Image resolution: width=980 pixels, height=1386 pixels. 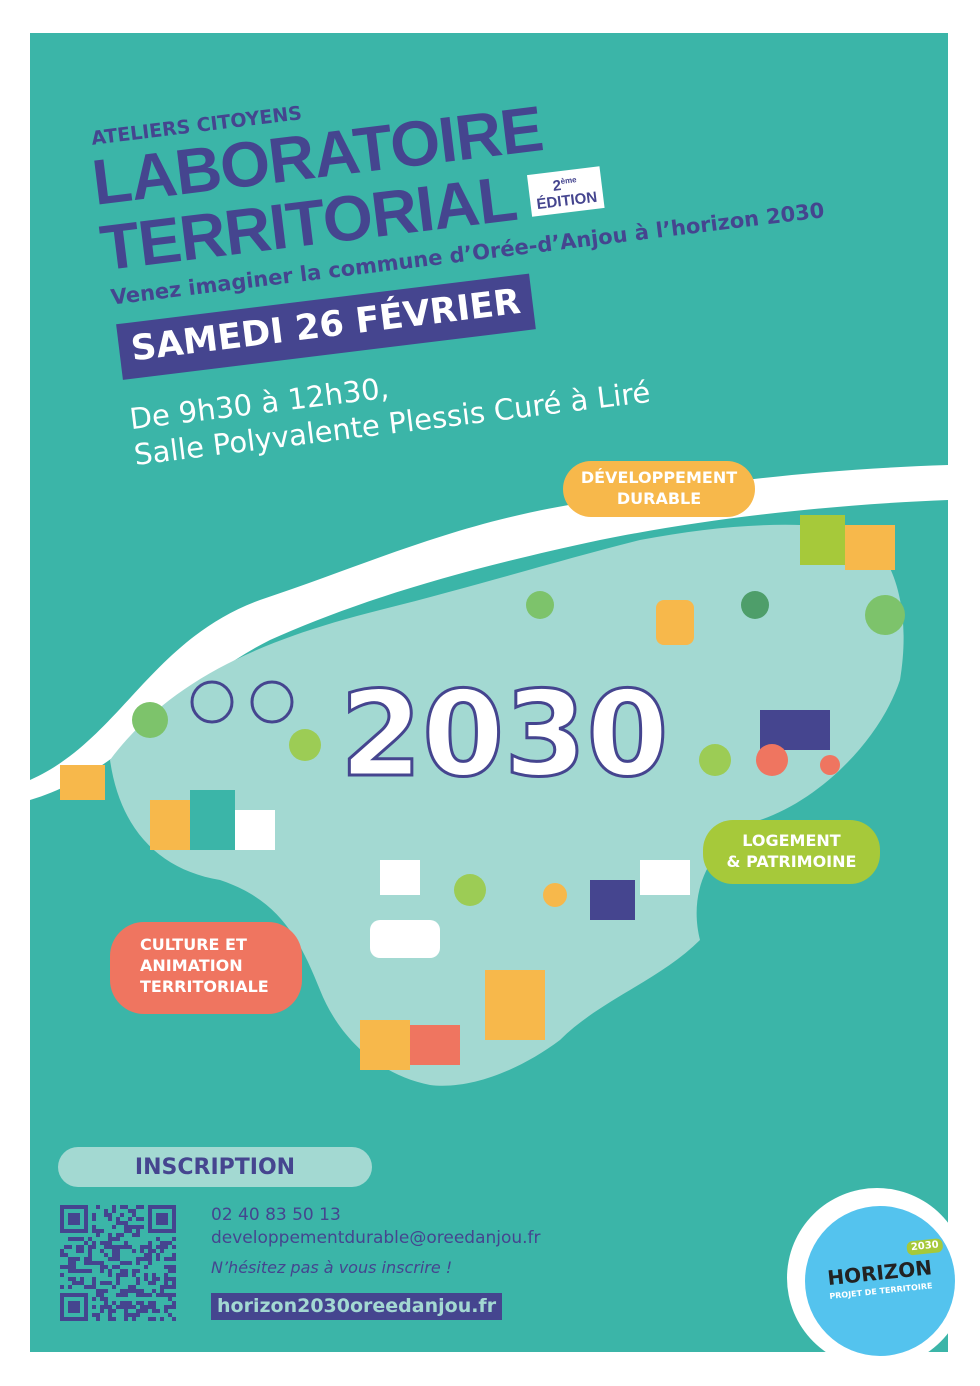 What do you see at coordinates (204, 986) in the screenshot?
I see `theme-label: TERRITORIALE` at bounding box center [204, 986].